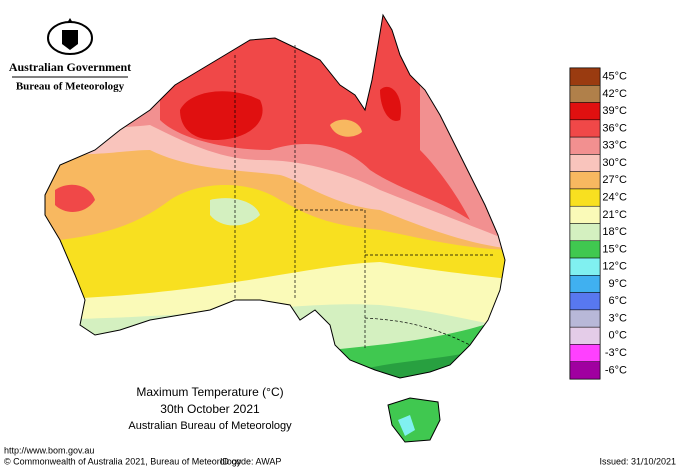 Image resolution: width=680 pixels, height=467 pixels. I want to click on footer-url: http://www.bom.gov.au, so click(49, 450).